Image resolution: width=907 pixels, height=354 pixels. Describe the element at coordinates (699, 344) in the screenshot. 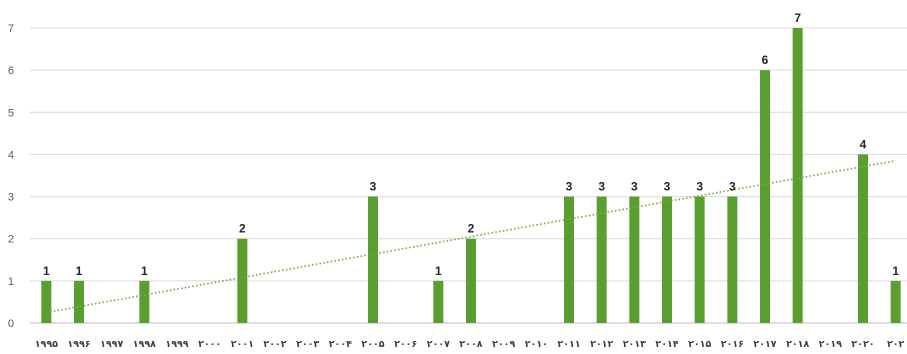

I see `x-tick-label: ۲۰۱۵` at that location.